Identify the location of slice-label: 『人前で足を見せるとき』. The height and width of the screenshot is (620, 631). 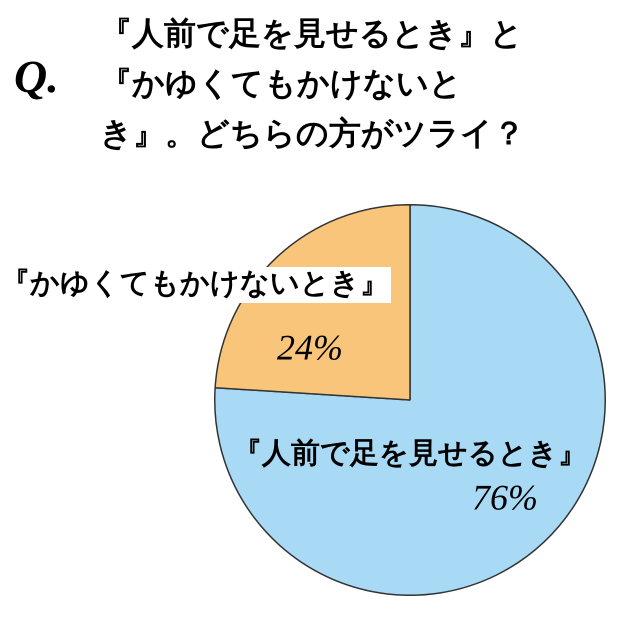
(410, 453).